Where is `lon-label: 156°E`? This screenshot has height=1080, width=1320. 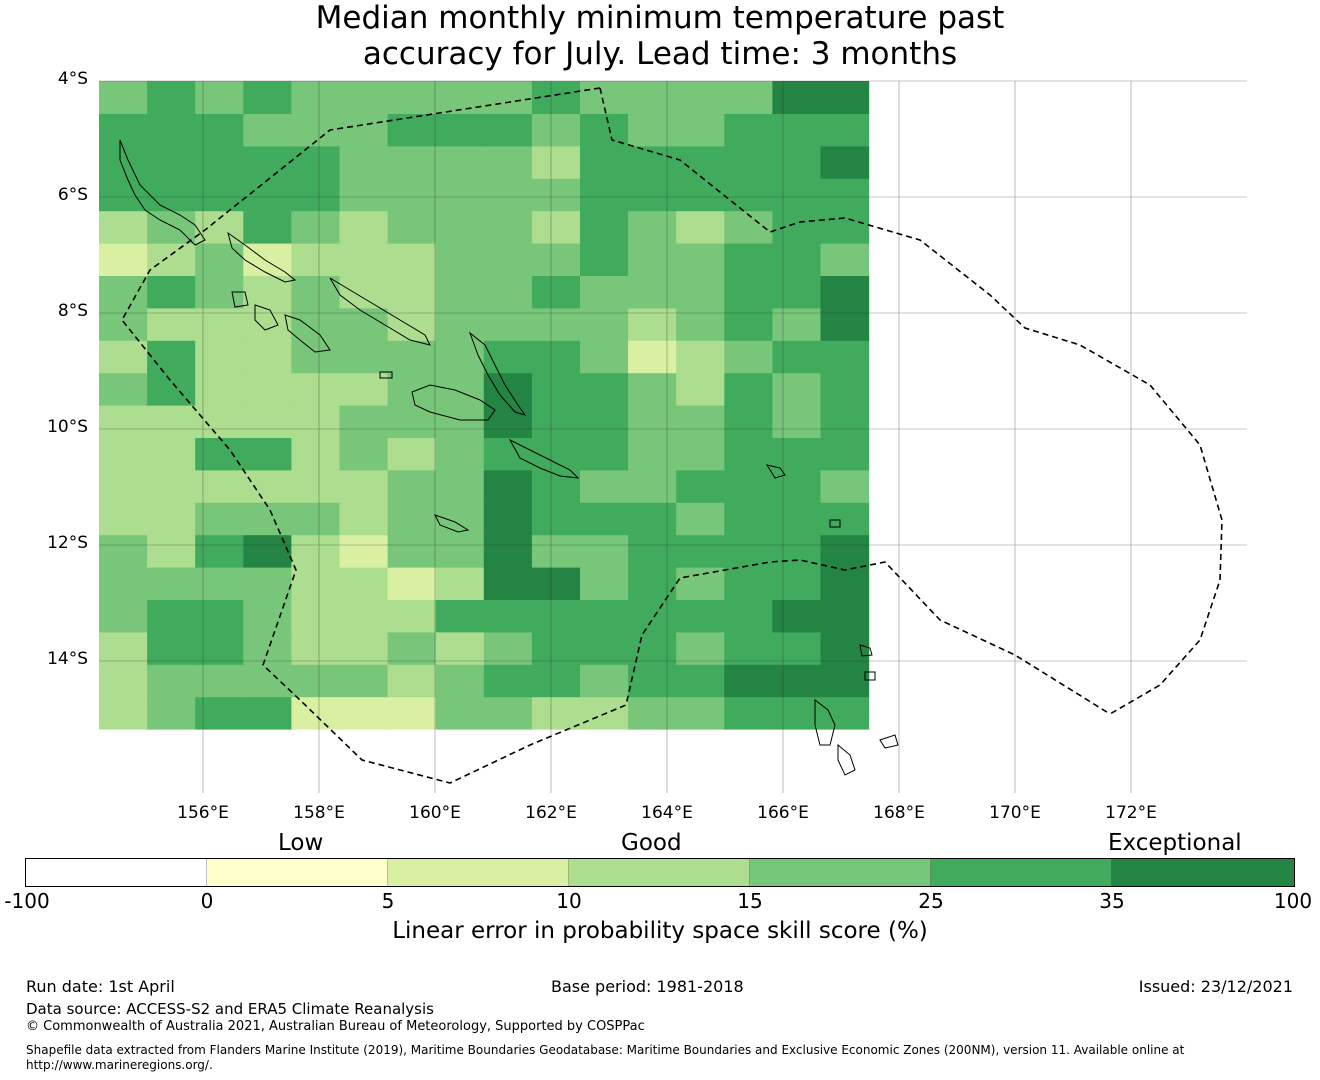
lon-label: 156°E is located at coordinates (203, 813).